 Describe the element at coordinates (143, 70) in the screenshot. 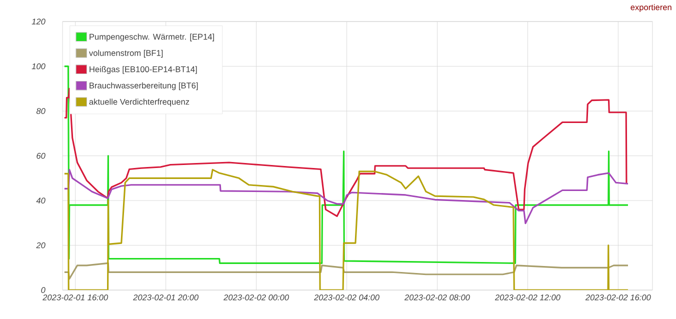

I see `legend-label: Heißgas [EB100-EP14-BT14]` at that location.